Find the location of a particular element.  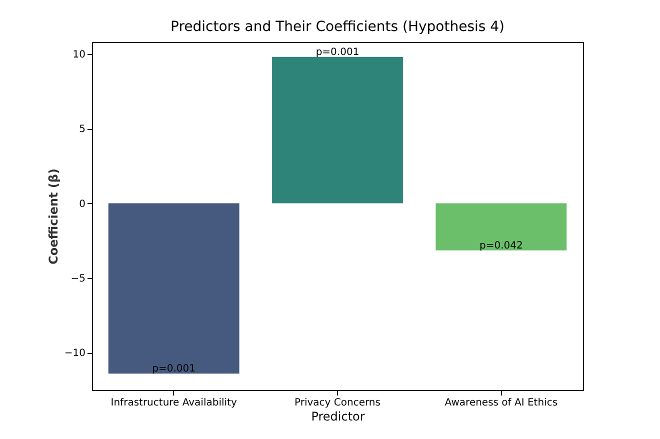

y-tick-label: 0 is located at coordinates (82, 204).